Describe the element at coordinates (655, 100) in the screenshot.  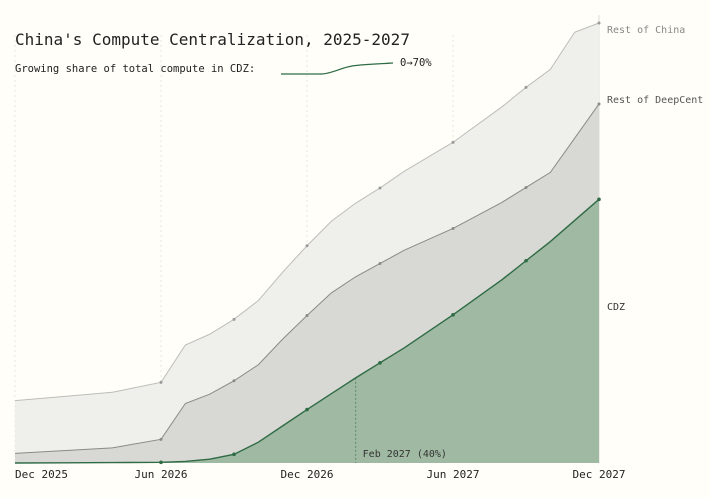
I see `label-rest-of-deepcent: Rest of DeepCent` at that location.